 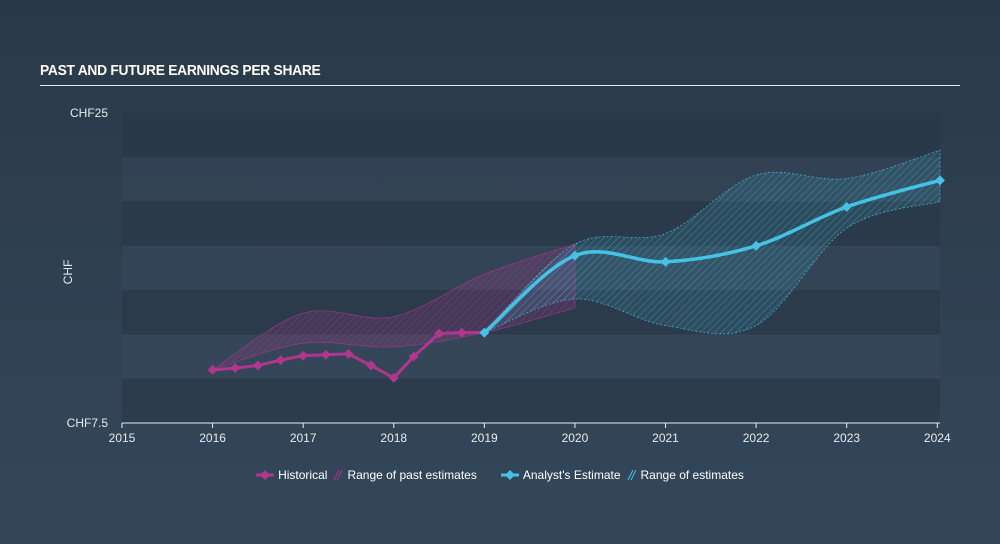 What do you see at coordinates (88, 423) in the screenshot?
I see `y-tick-label-bottom: CHF7.5` at bounding box center [88, 423].